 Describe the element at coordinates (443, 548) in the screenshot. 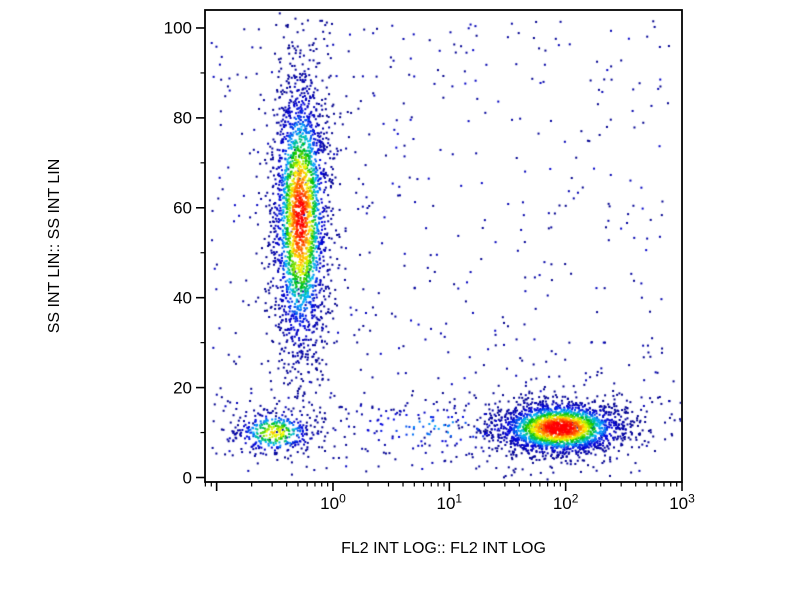

I see `x-axis-label: FL2 INT LOG:: FL2 INT LOG` at that location.